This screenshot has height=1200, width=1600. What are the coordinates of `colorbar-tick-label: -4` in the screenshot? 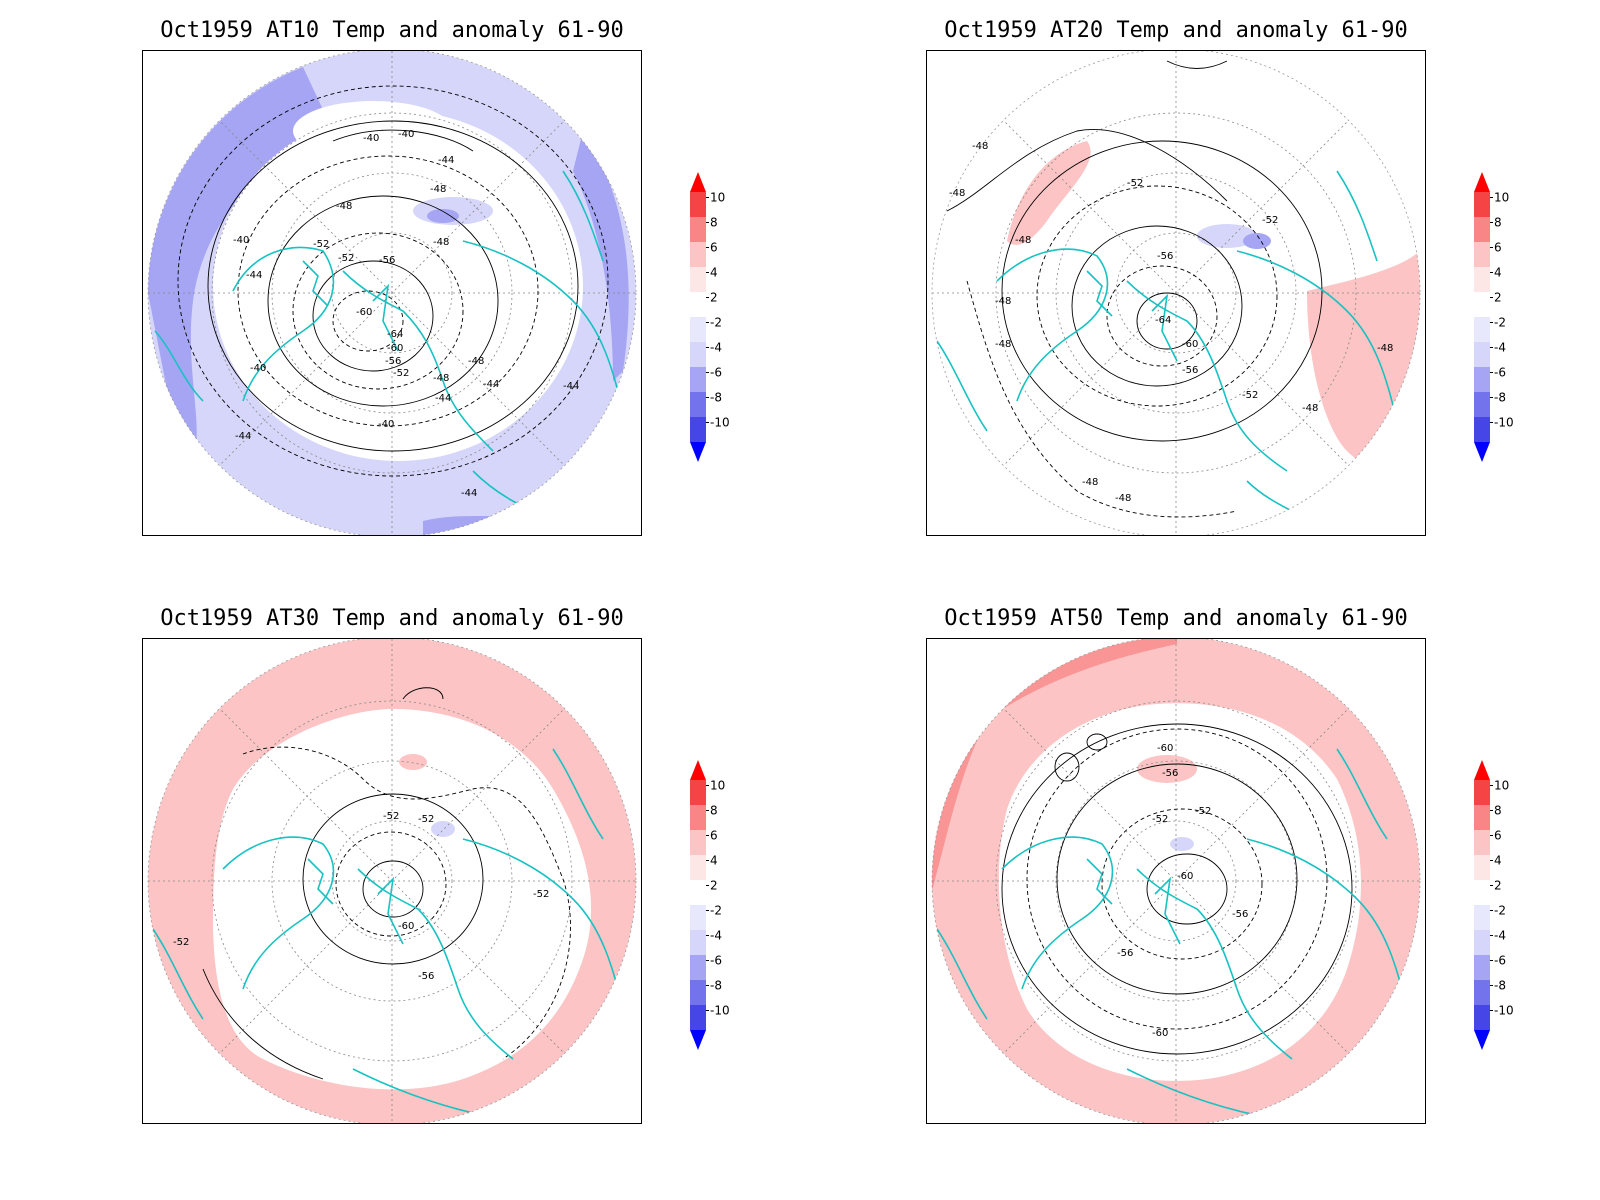 It's located at (1500, 936).